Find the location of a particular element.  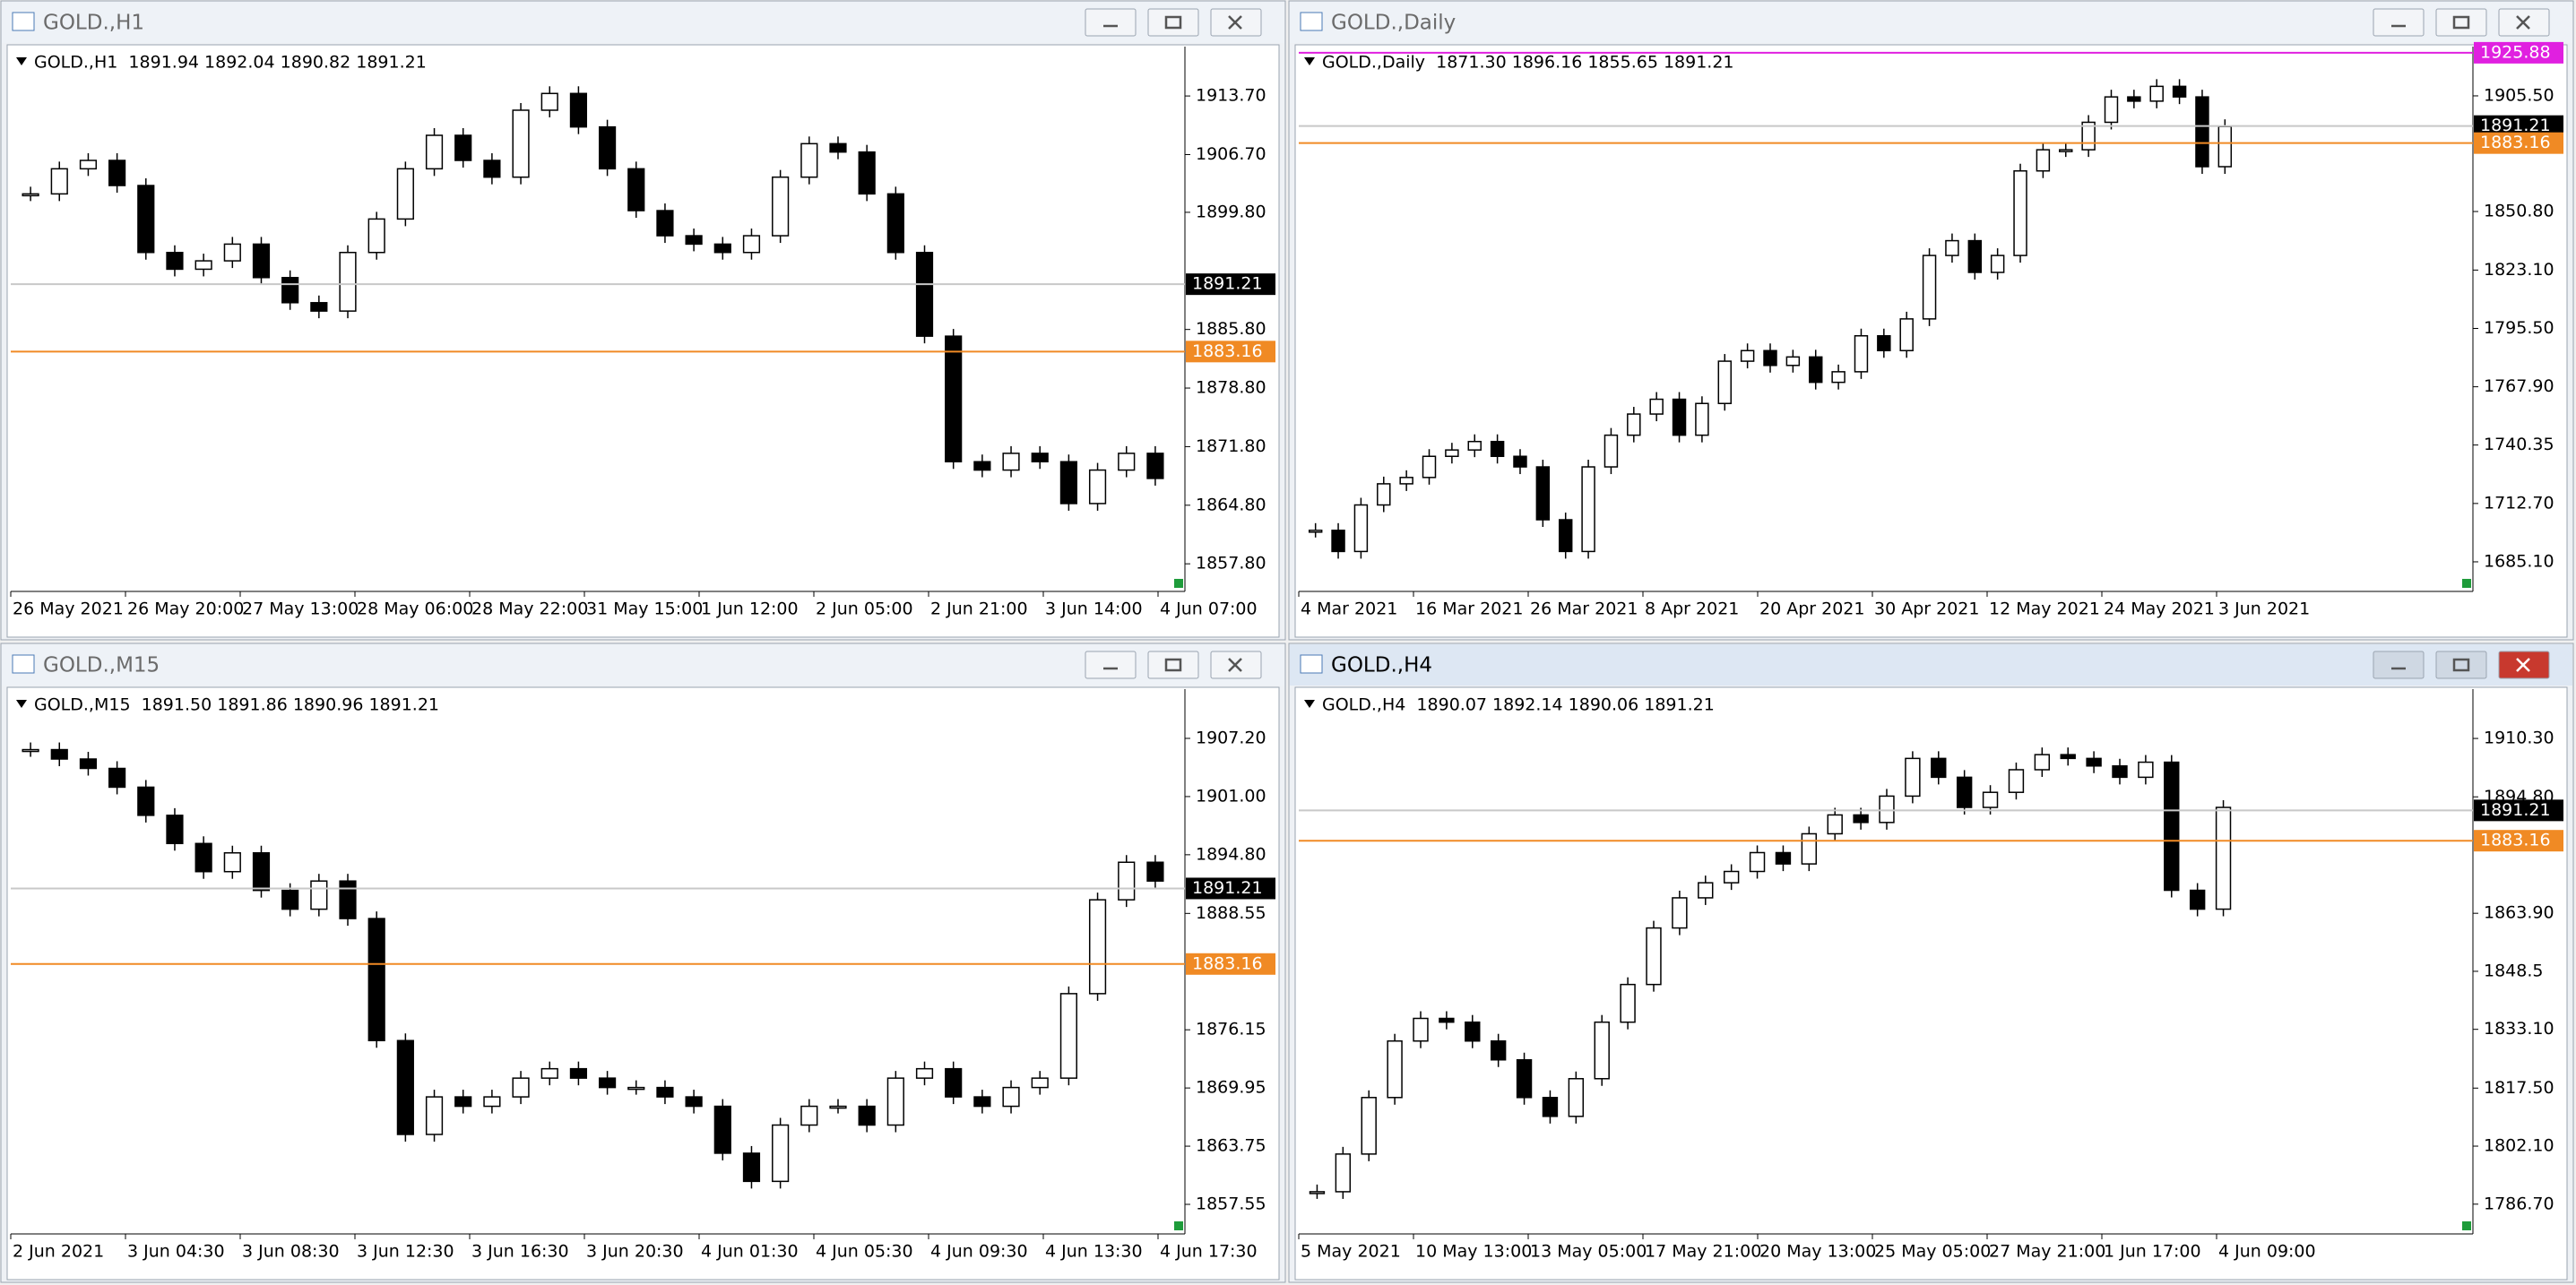

y-tick-label: 1894.80 is located at coordinates (1231, 854).